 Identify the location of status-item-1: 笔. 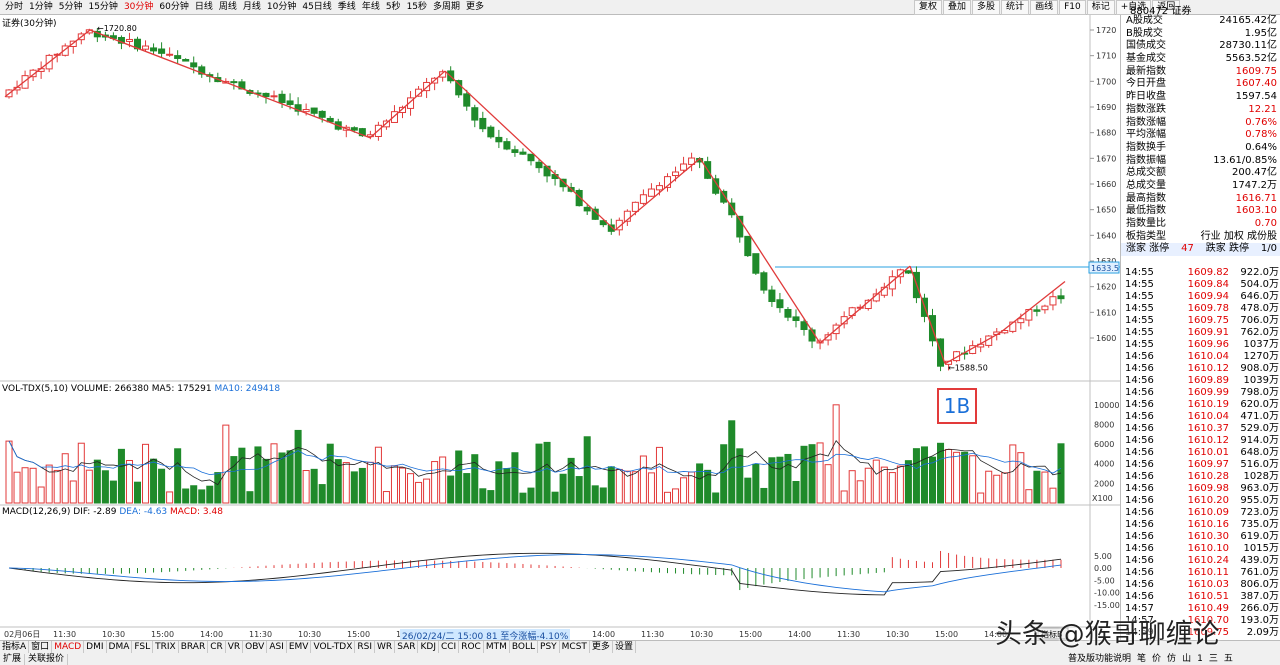
(1142, 659).